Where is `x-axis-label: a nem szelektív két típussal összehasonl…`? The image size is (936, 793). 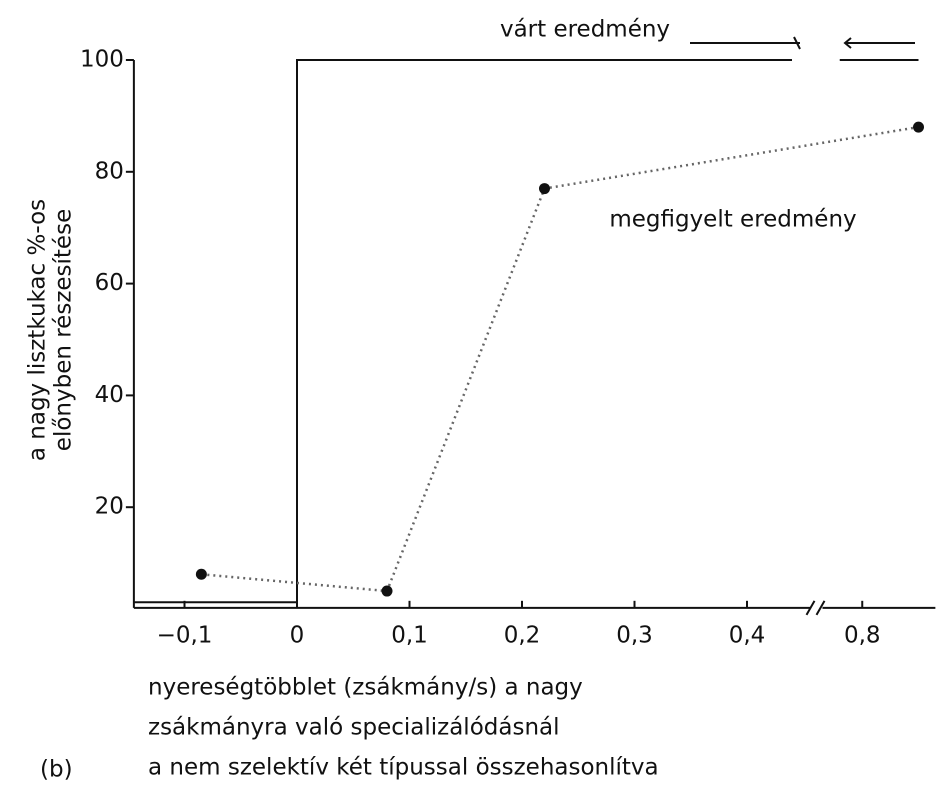
x-axis-label: a nem szelektív két típussal összehasonl… is located at coordinates (403, 768).